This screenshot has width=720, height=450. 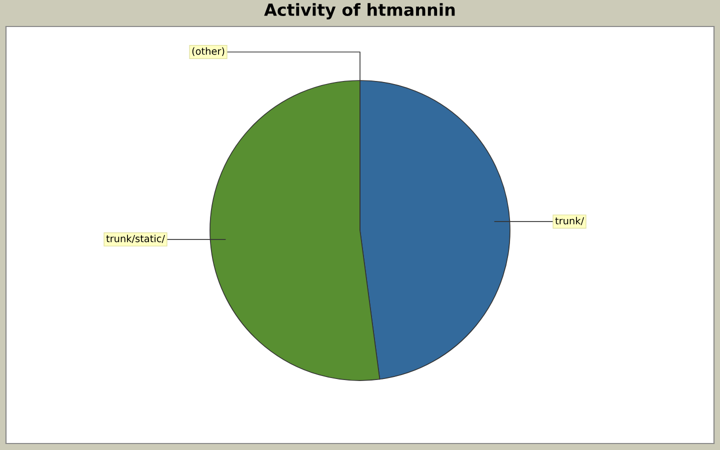 What do you see at coordinates (208, 51) in the screenshot?
I see `category-label: (other)` at bounding box center [208, 51].